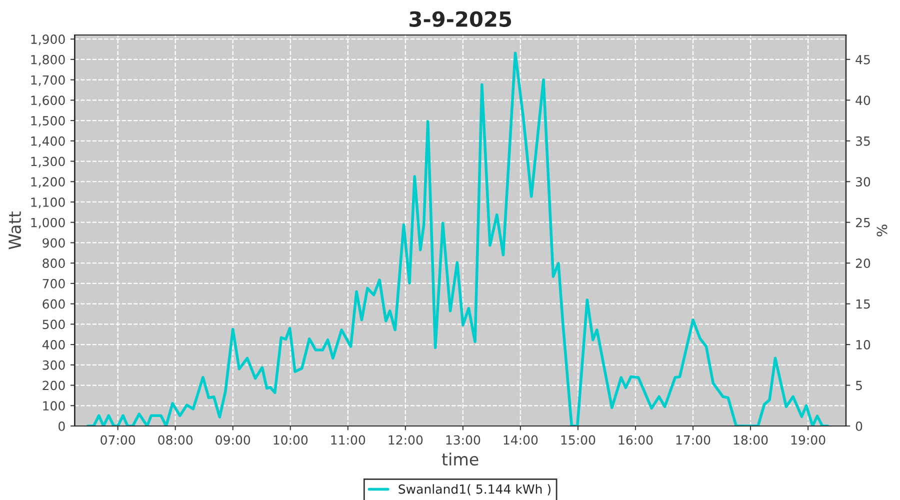 The image size is (900, 500). Describe the element at coordinates (48, 202) in the screenshot. I see `y-tick-label: 1,100` at that location.